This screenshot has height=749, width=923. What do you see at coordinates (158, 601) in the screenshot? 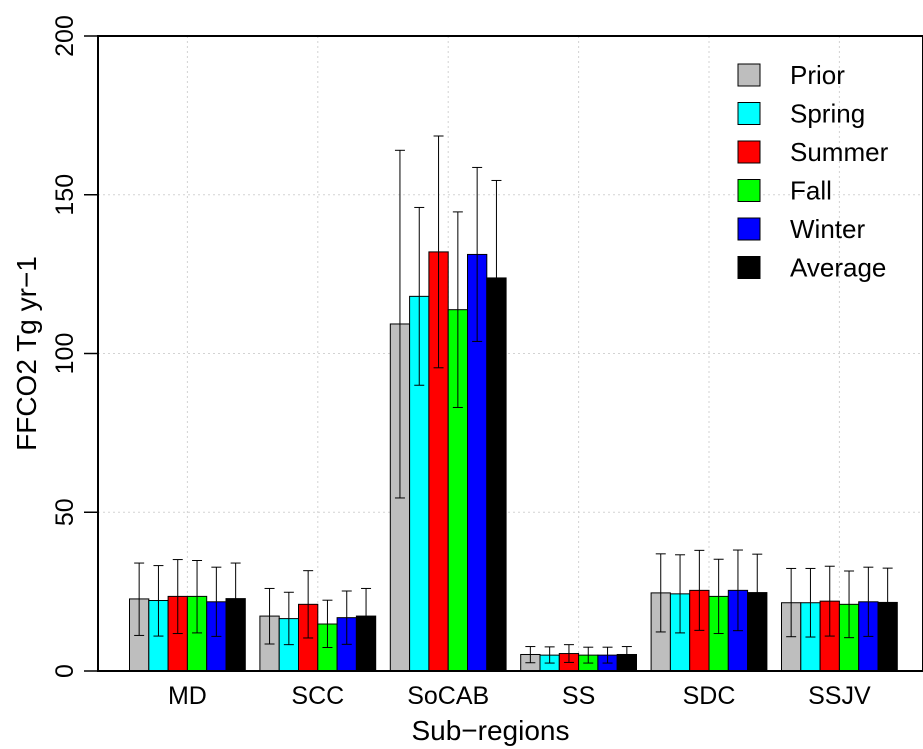
I see `error-bar-md-spring` at bounding box center [158, 601].